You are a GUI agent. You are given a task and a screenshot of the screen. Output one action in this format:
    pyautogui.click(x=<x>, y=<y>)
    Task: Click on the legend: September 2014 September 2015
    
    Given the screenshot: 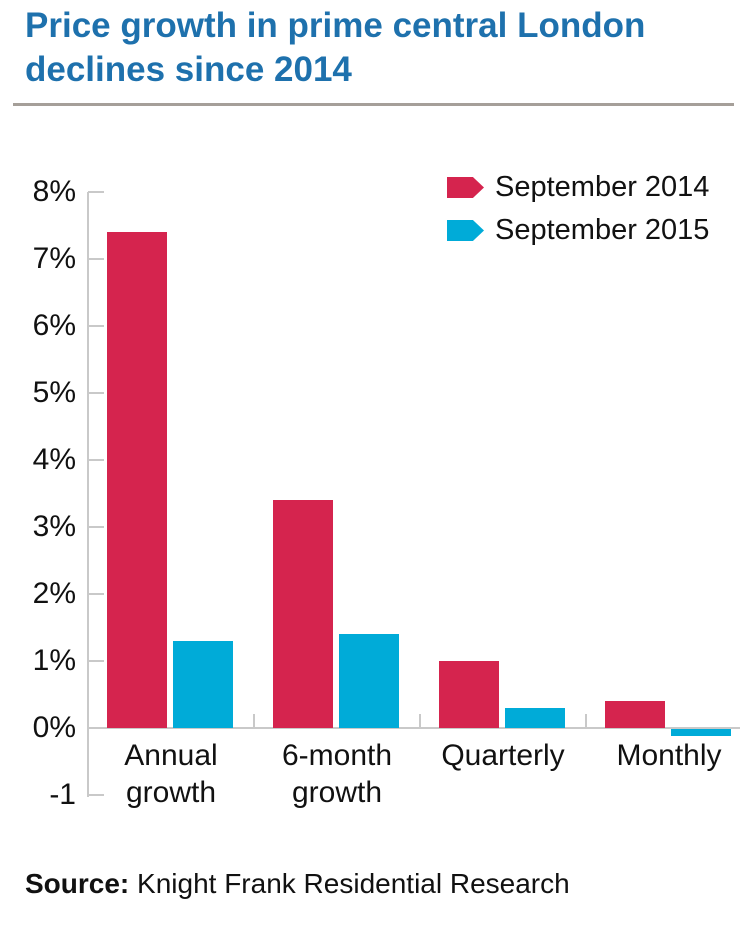 What is the action you would take?
    pyautogui.click(x=578, y=209)
    